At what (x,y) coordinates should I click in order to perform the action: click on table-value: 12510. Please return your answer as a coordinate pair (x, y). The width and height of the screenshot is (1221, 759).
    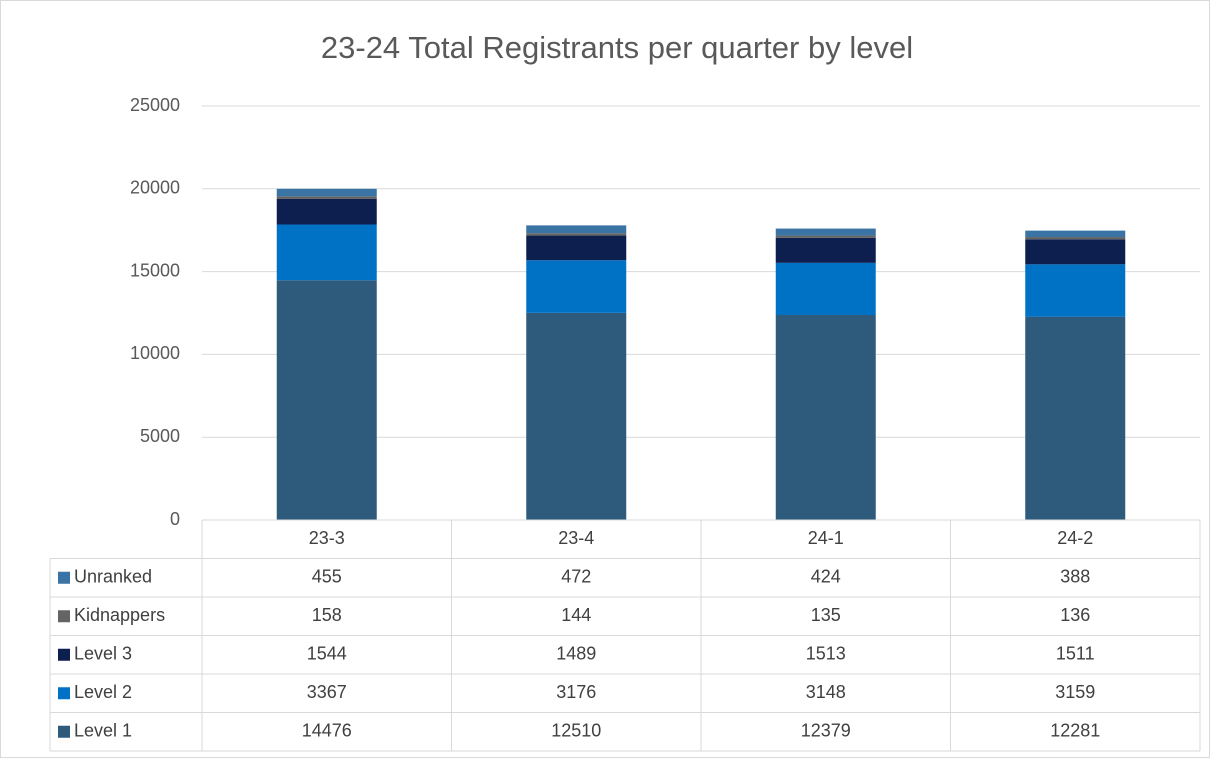
    Looking at the image, I should click on (576, 731).